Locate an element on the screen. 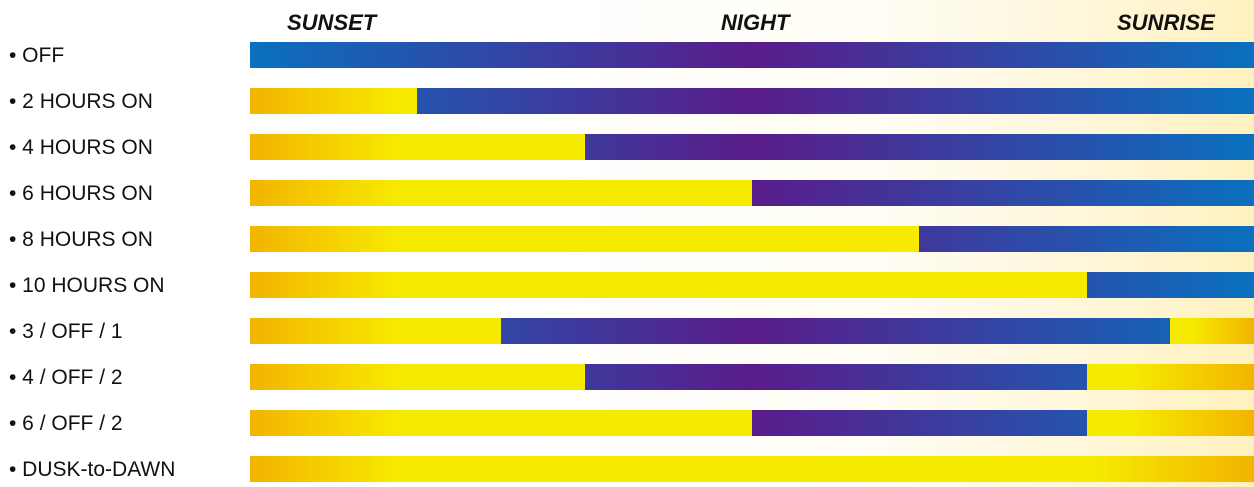 This screenshot has width=1254, height=487. schedule-row-label: • 4 HOURS ON is located at coordinates (81, 147).